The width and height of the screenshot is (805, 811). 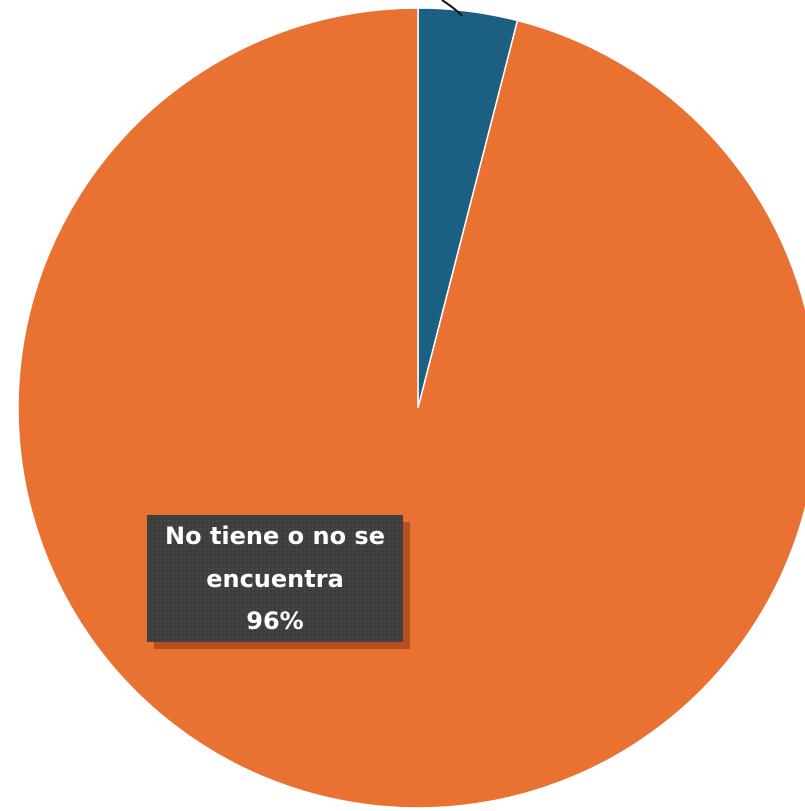 What do you see at coordinates (274, 621) in the screenshot?
I see `data-label-percent: 96%` at bounding box center [274, 621].